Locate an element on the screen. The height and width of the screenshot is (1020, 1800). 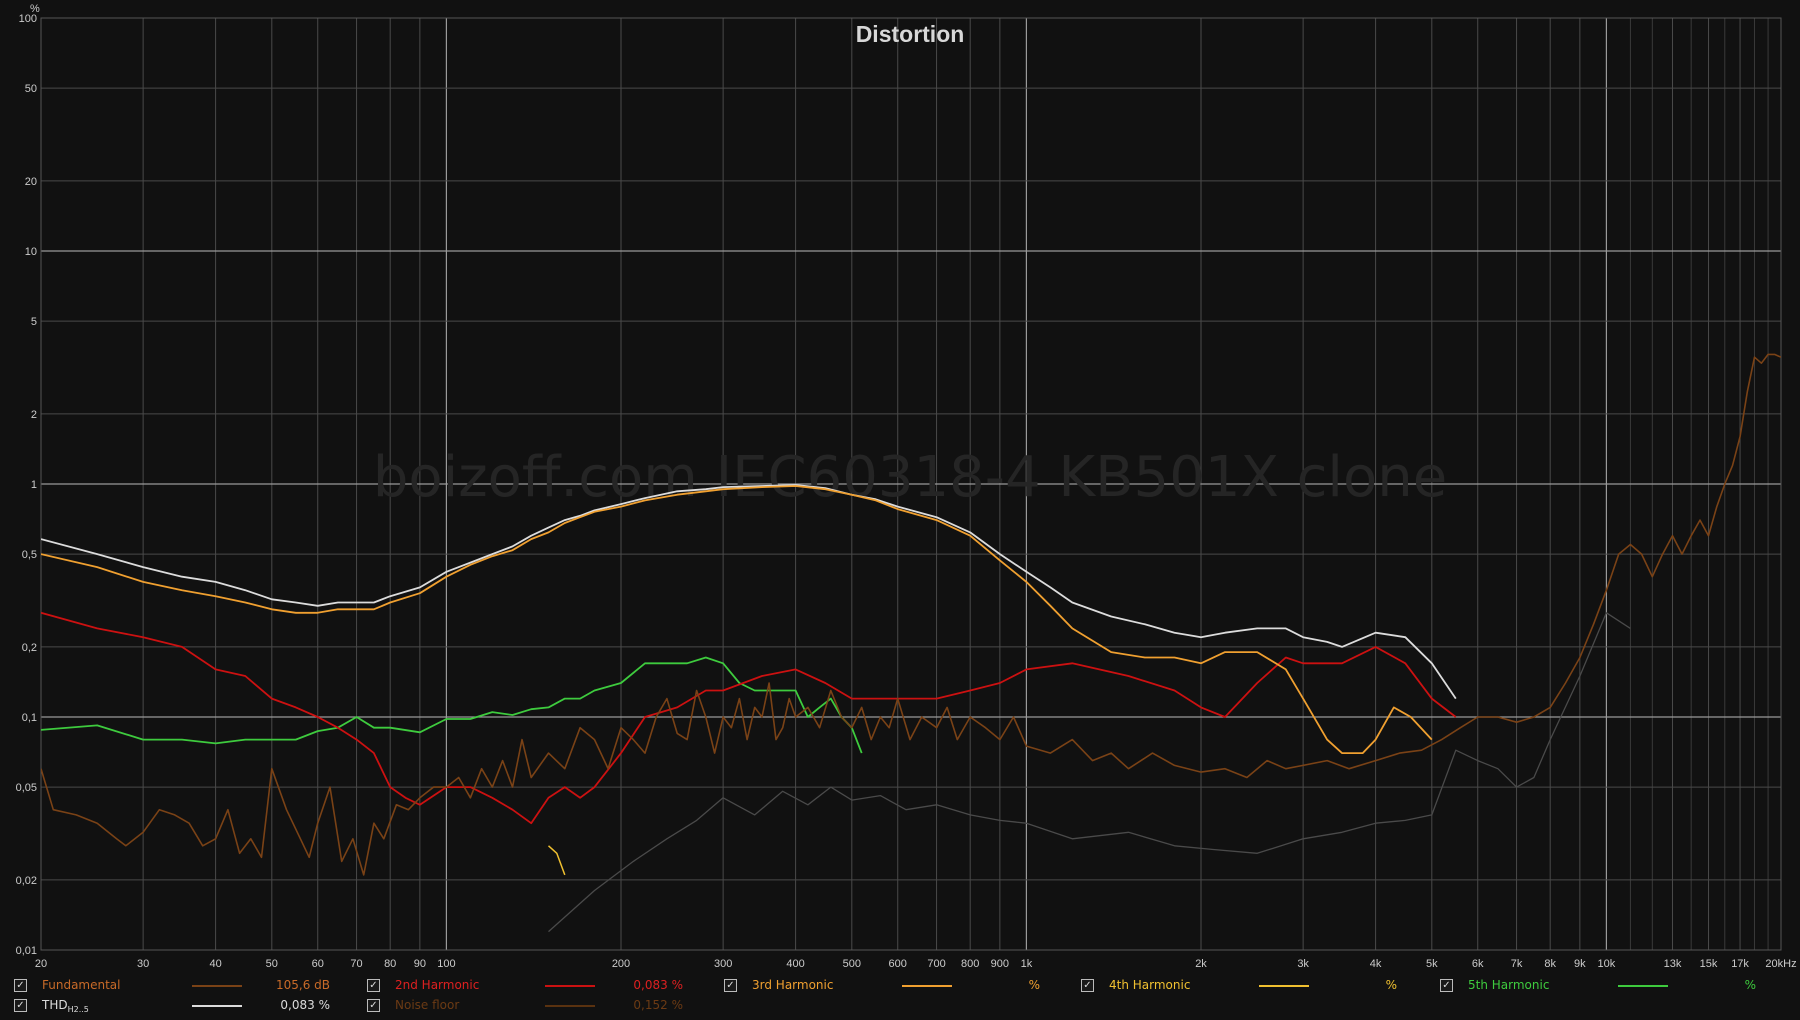
x-tick-label: 1k is located at coordinates (1027, 964).